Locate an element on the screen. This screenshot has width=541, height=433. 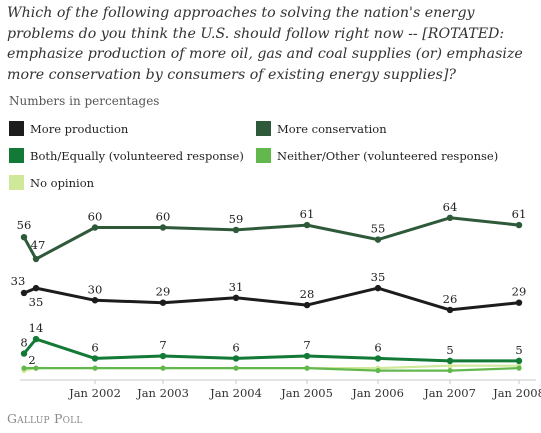
data-label-both-equally-volunteered-response: 14 is located at coordinates (36, 328).